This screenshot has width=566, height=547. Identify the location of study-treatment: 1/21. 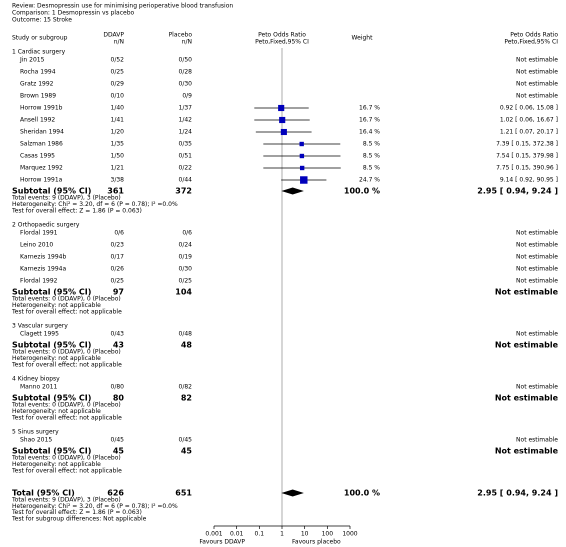
(118, 168).